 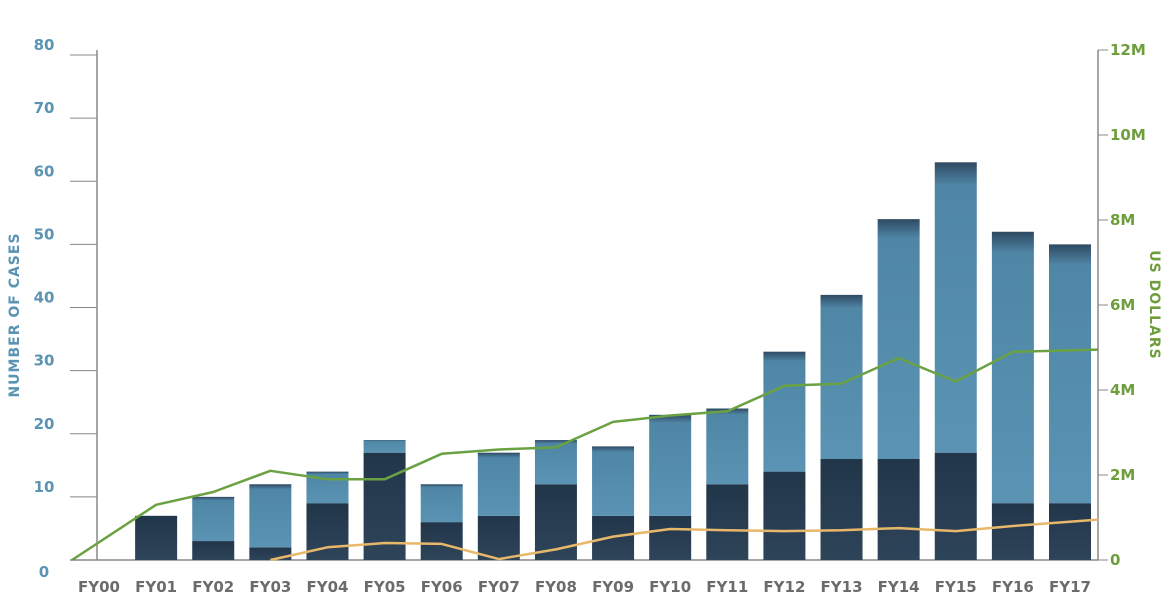 I want to click on y2-axis-title: US DOLLARS, so click(x=1154, y=304).